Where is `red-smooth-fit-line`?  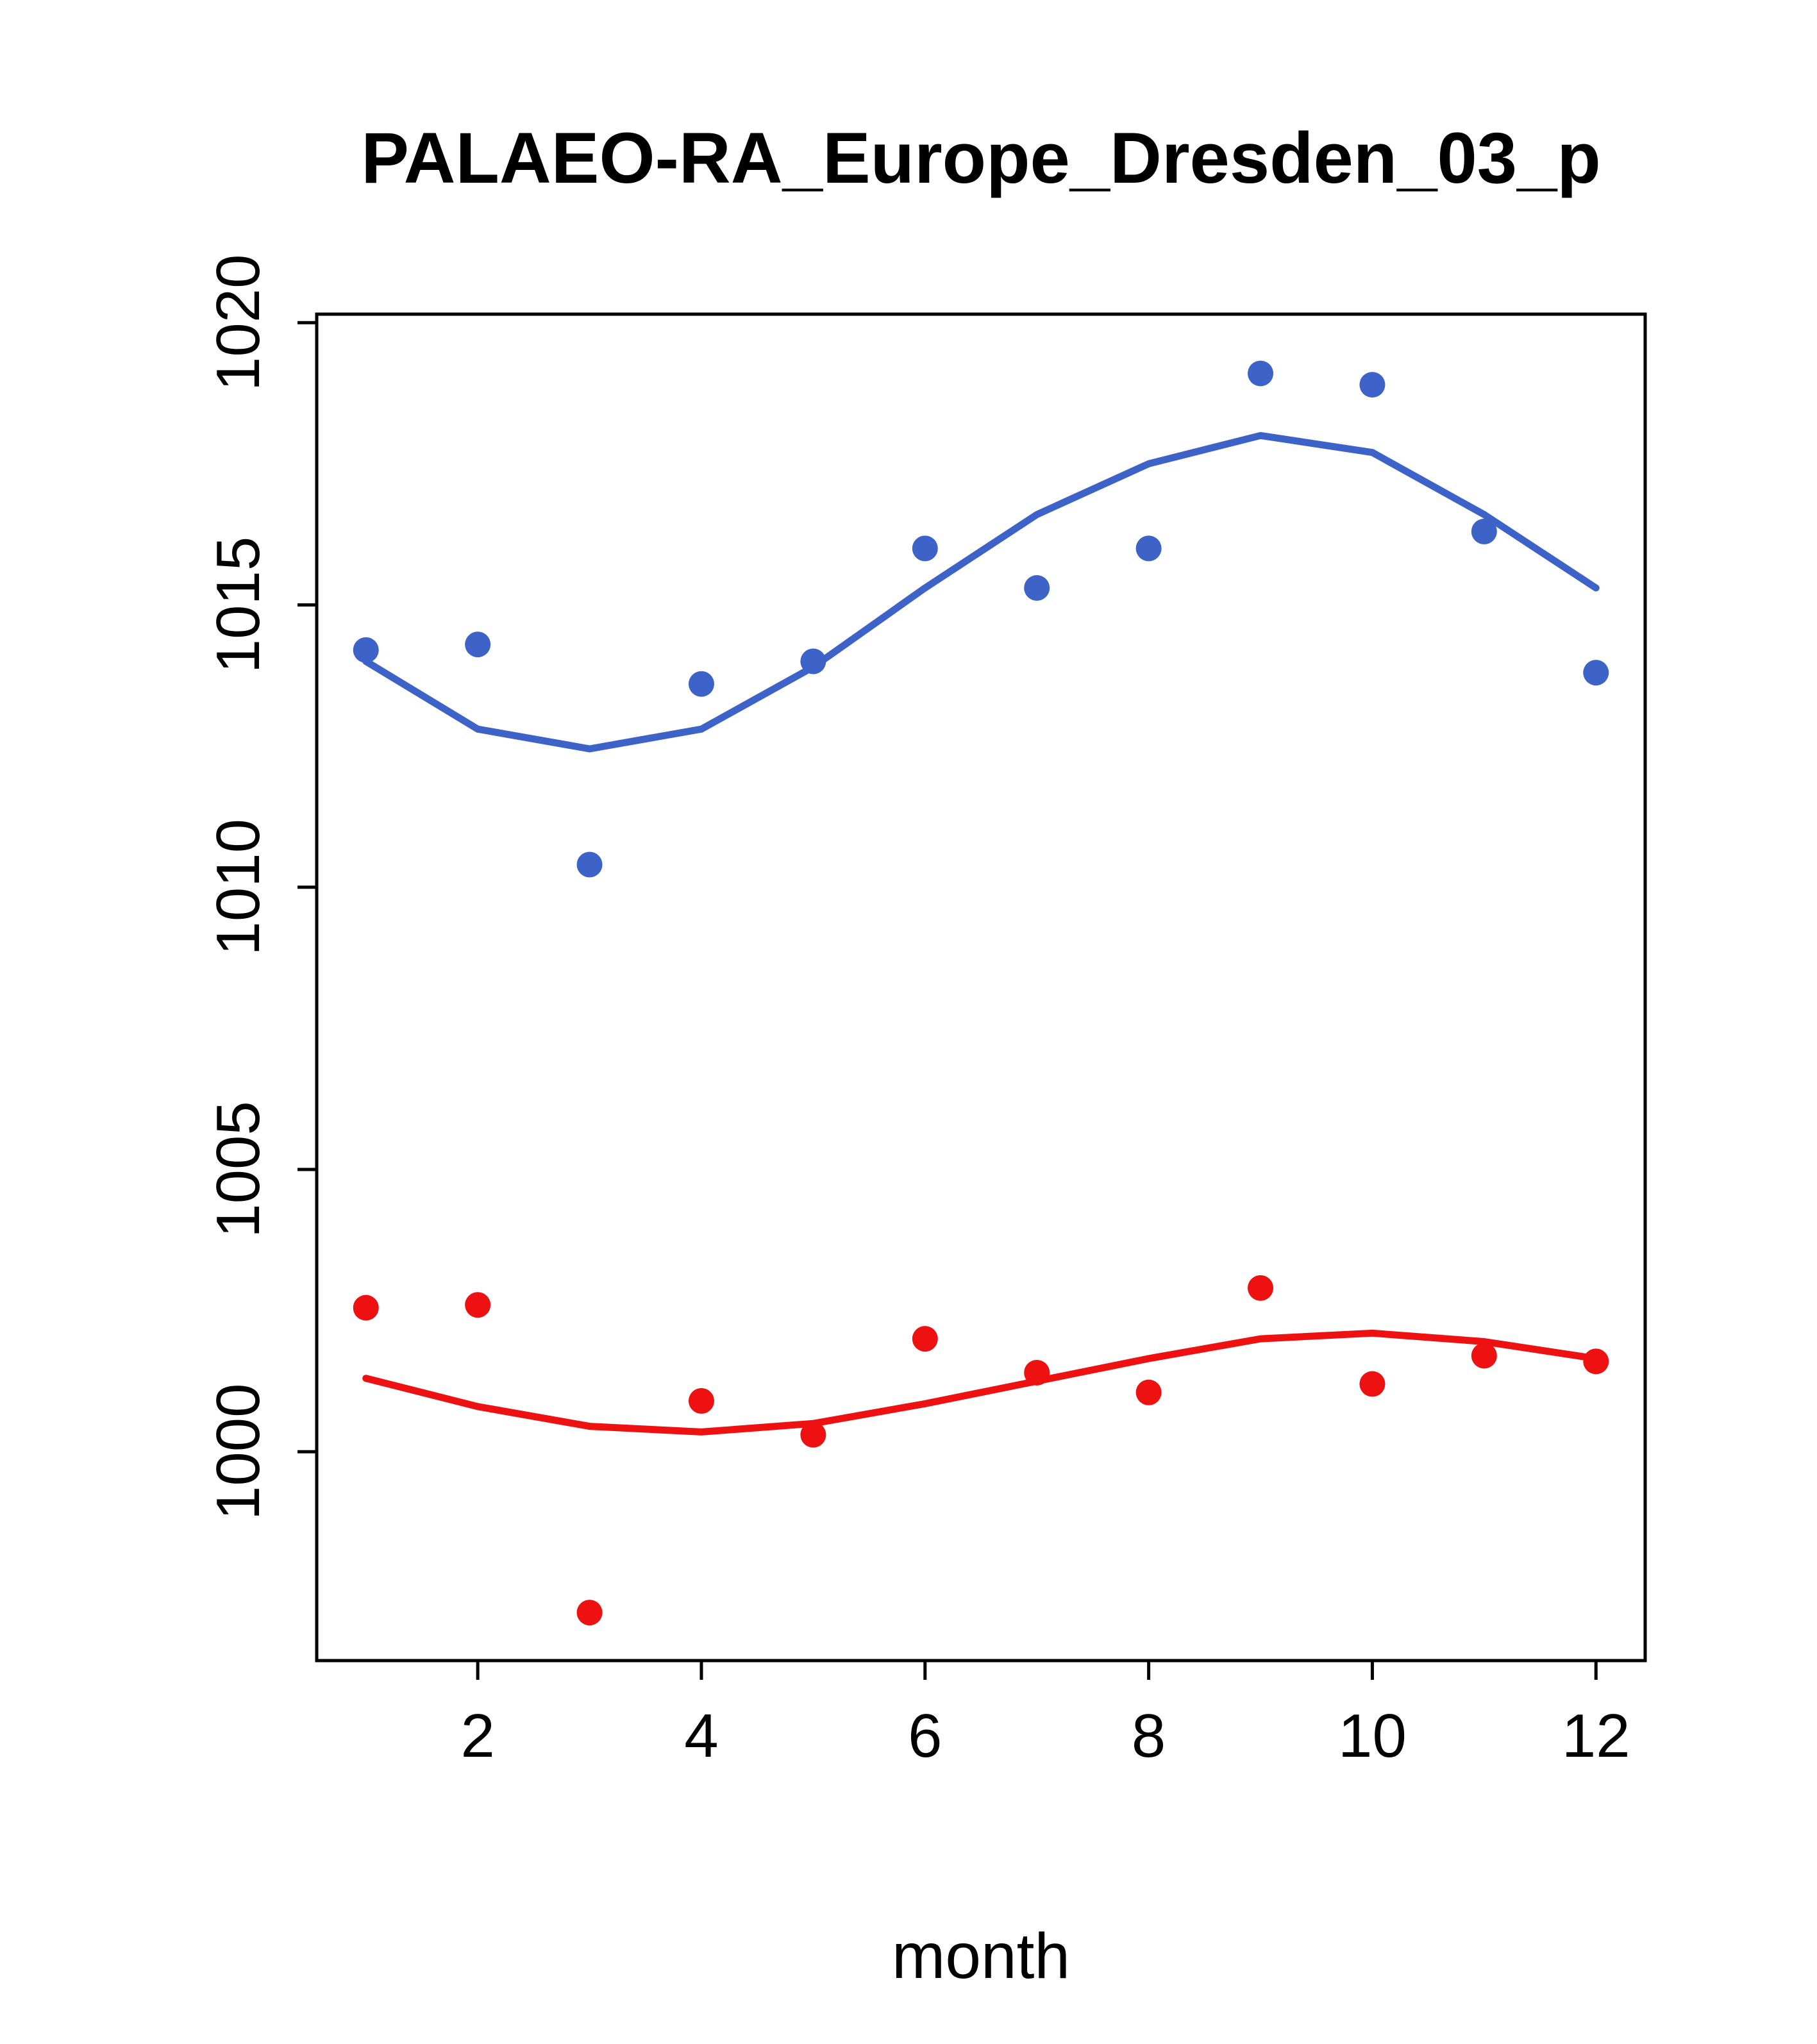
red-smooth-fit-line is located at coordinates (981, 1383).